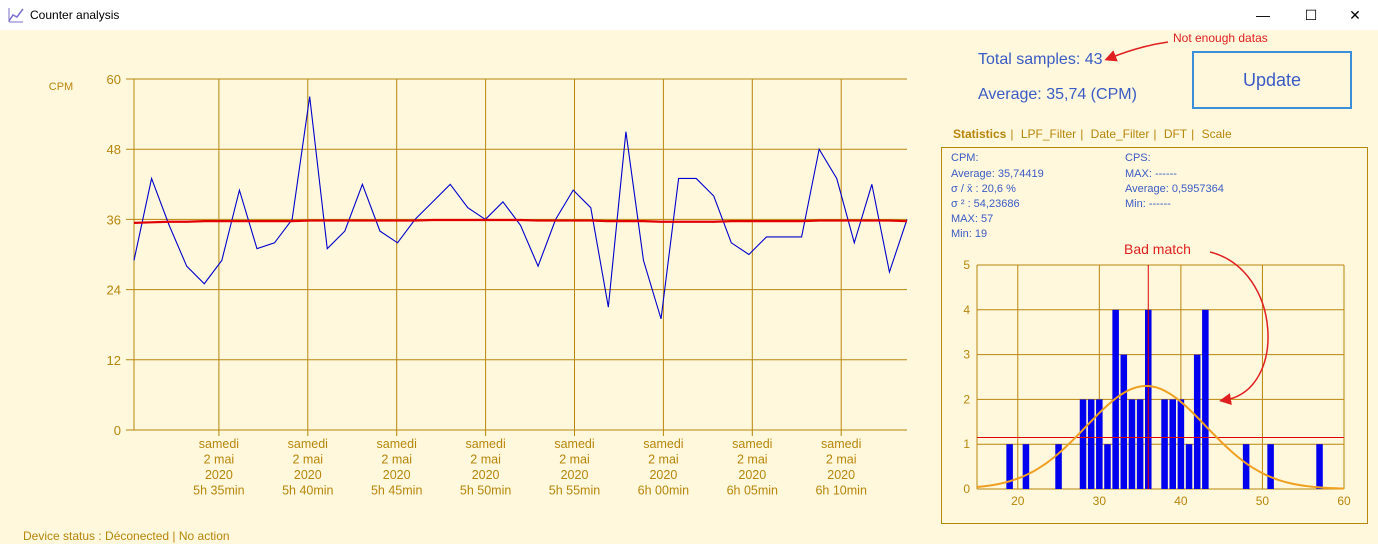 Image resolution: width=1378 pixels, height=544 pixels. What do you see at coordinates (969, 234) in the screenshot?
I see `cpm-min: Min: 19` at bounding box center [969, 234].